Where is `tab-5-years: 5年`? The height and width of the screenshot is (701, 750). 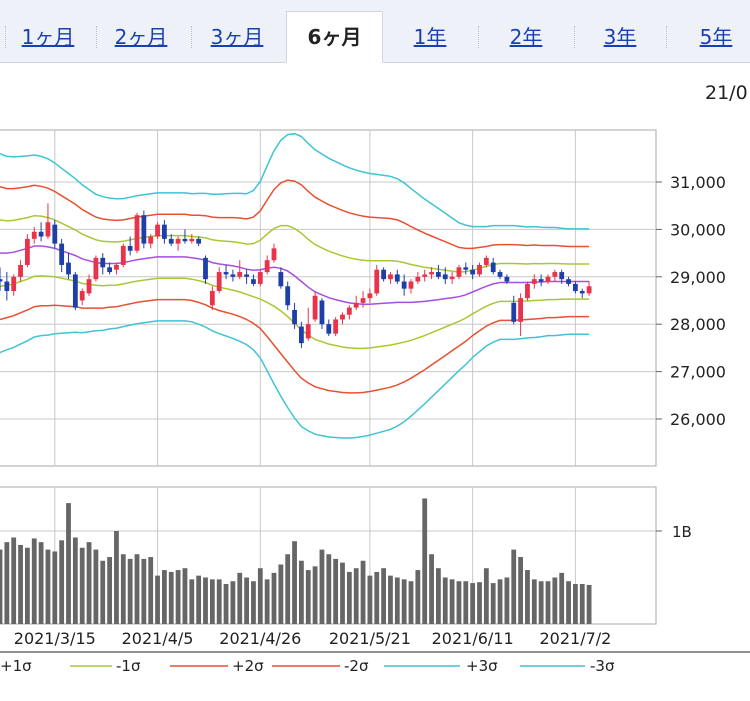
tab-5-years: 5年 is located at coordinates (716, 37).